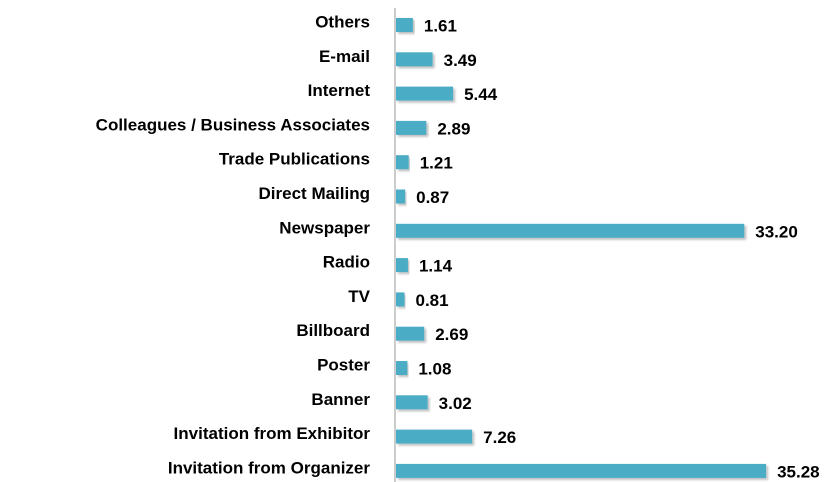 The image size is (838, 482). I want to click on category-label: Colleagues / Business Associates, so click(233, 124).